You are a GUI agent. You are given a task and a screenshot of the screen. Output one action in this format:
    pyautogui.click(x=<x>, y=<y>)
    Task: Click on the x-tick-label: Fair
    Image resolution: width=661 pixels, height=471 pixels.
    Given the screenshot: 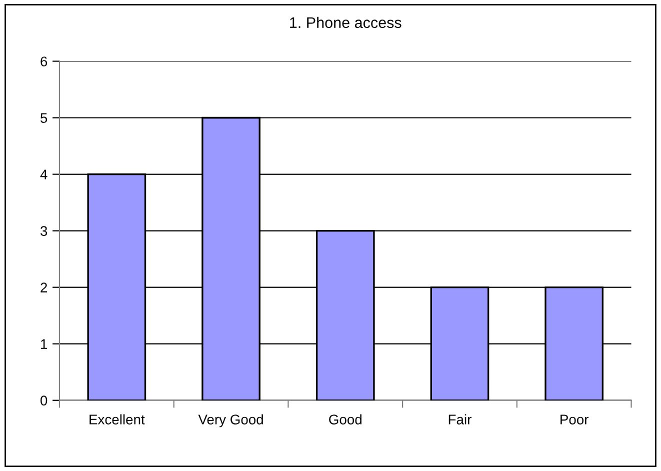 What is the action you would take?
    pyautogui.click(x=460, y=419)
    